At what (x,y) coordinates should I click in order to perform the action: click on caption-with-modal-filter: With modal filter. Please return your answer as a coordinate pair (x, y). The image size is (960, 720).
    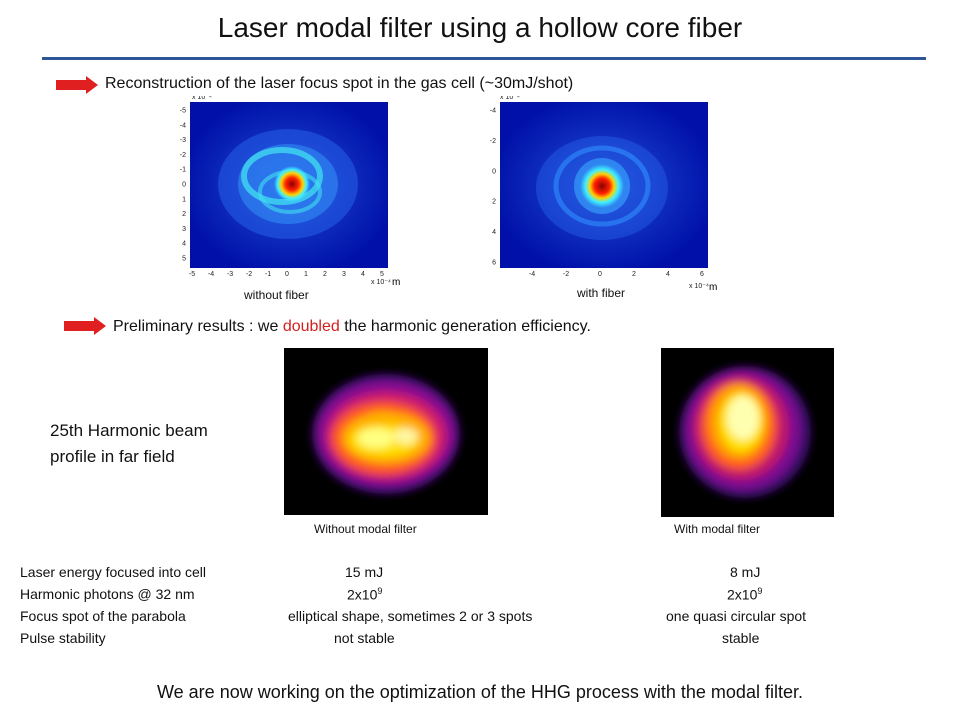
    Looking at the image, I should click on (717, 529).